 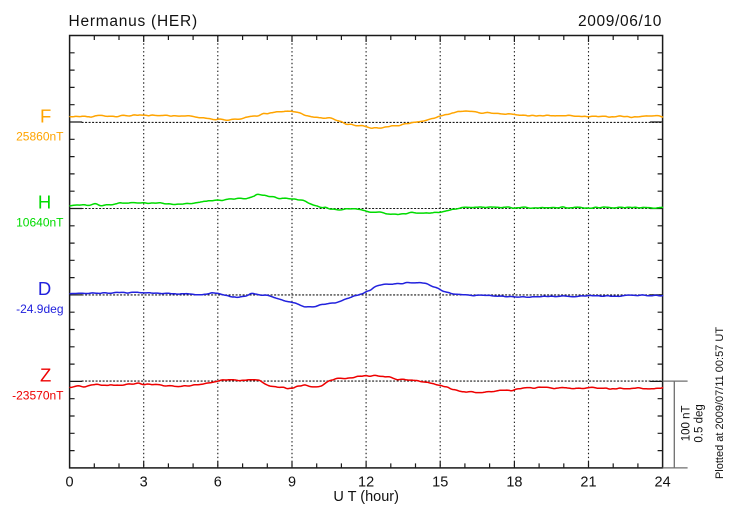 I want to click on svg-text: 0, so click(x=70, y=482).